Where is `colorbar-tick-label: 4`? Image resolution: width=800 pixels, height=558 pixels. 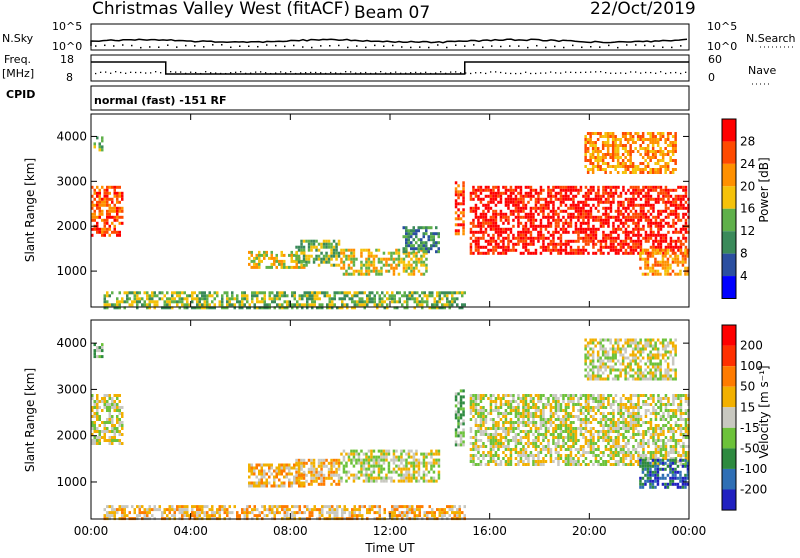 colorbar-tick-label: 4 is located at coordinates (744, 276).